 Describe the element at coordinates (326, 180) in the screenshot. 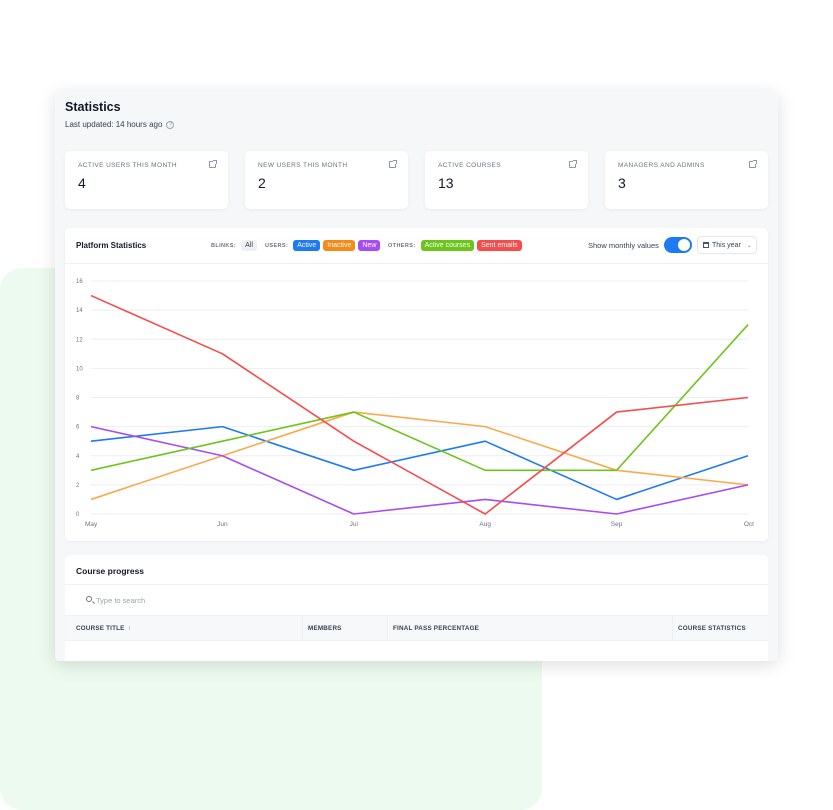

I see `stat-card-new-users: NEW USERS THIS MONTH 2` at that location.